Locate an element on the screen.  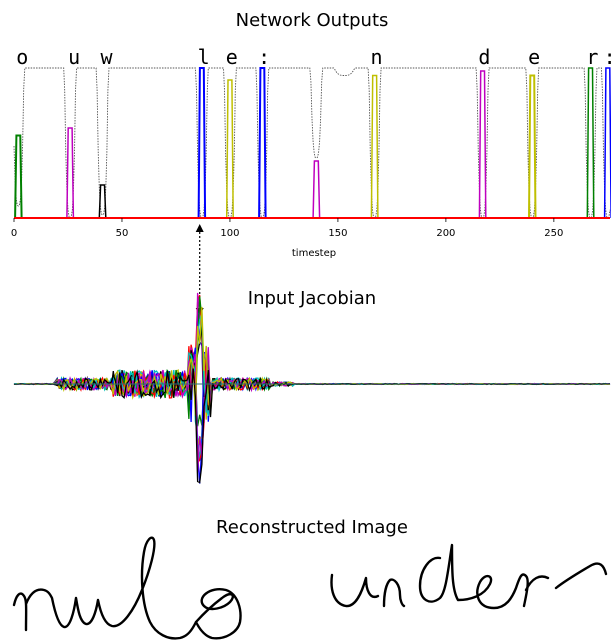
char-label-7: d is located at coordinates (484, 57).